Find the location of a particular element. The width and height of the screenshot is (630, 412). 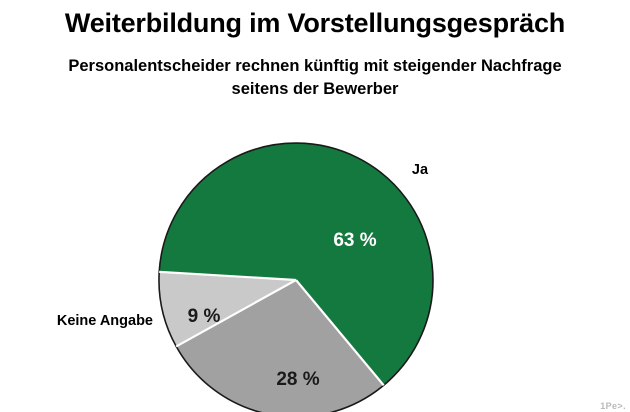

pie-value-label-ja: 63 % is located at coordinates (354, 240).